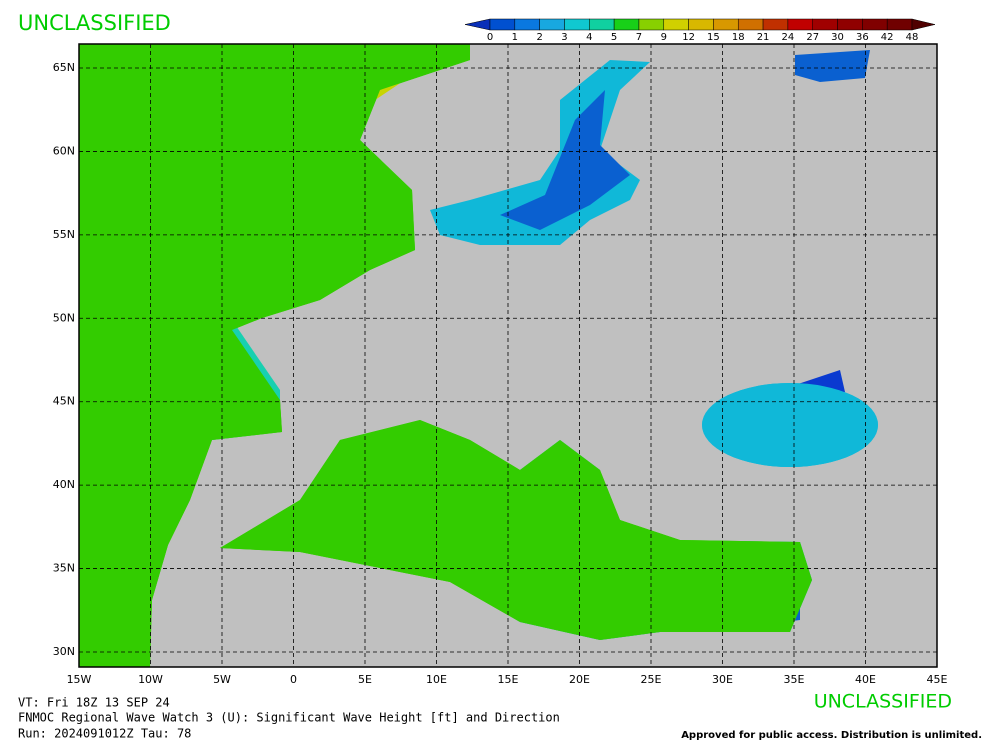  Describe the element at coordinates (564, 37) in the screenshot. I see `colorbar-label: 3` at that location.